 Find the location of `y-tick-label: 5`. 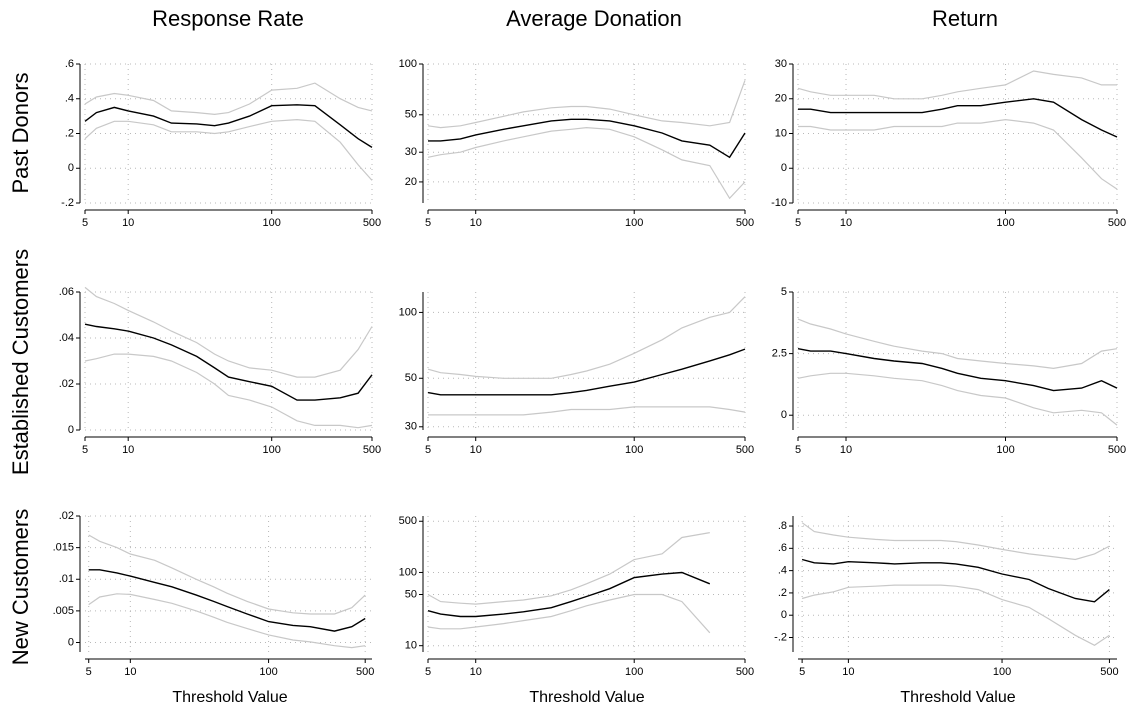

y-tick-label: 5 is located at coordinates (784, 292).